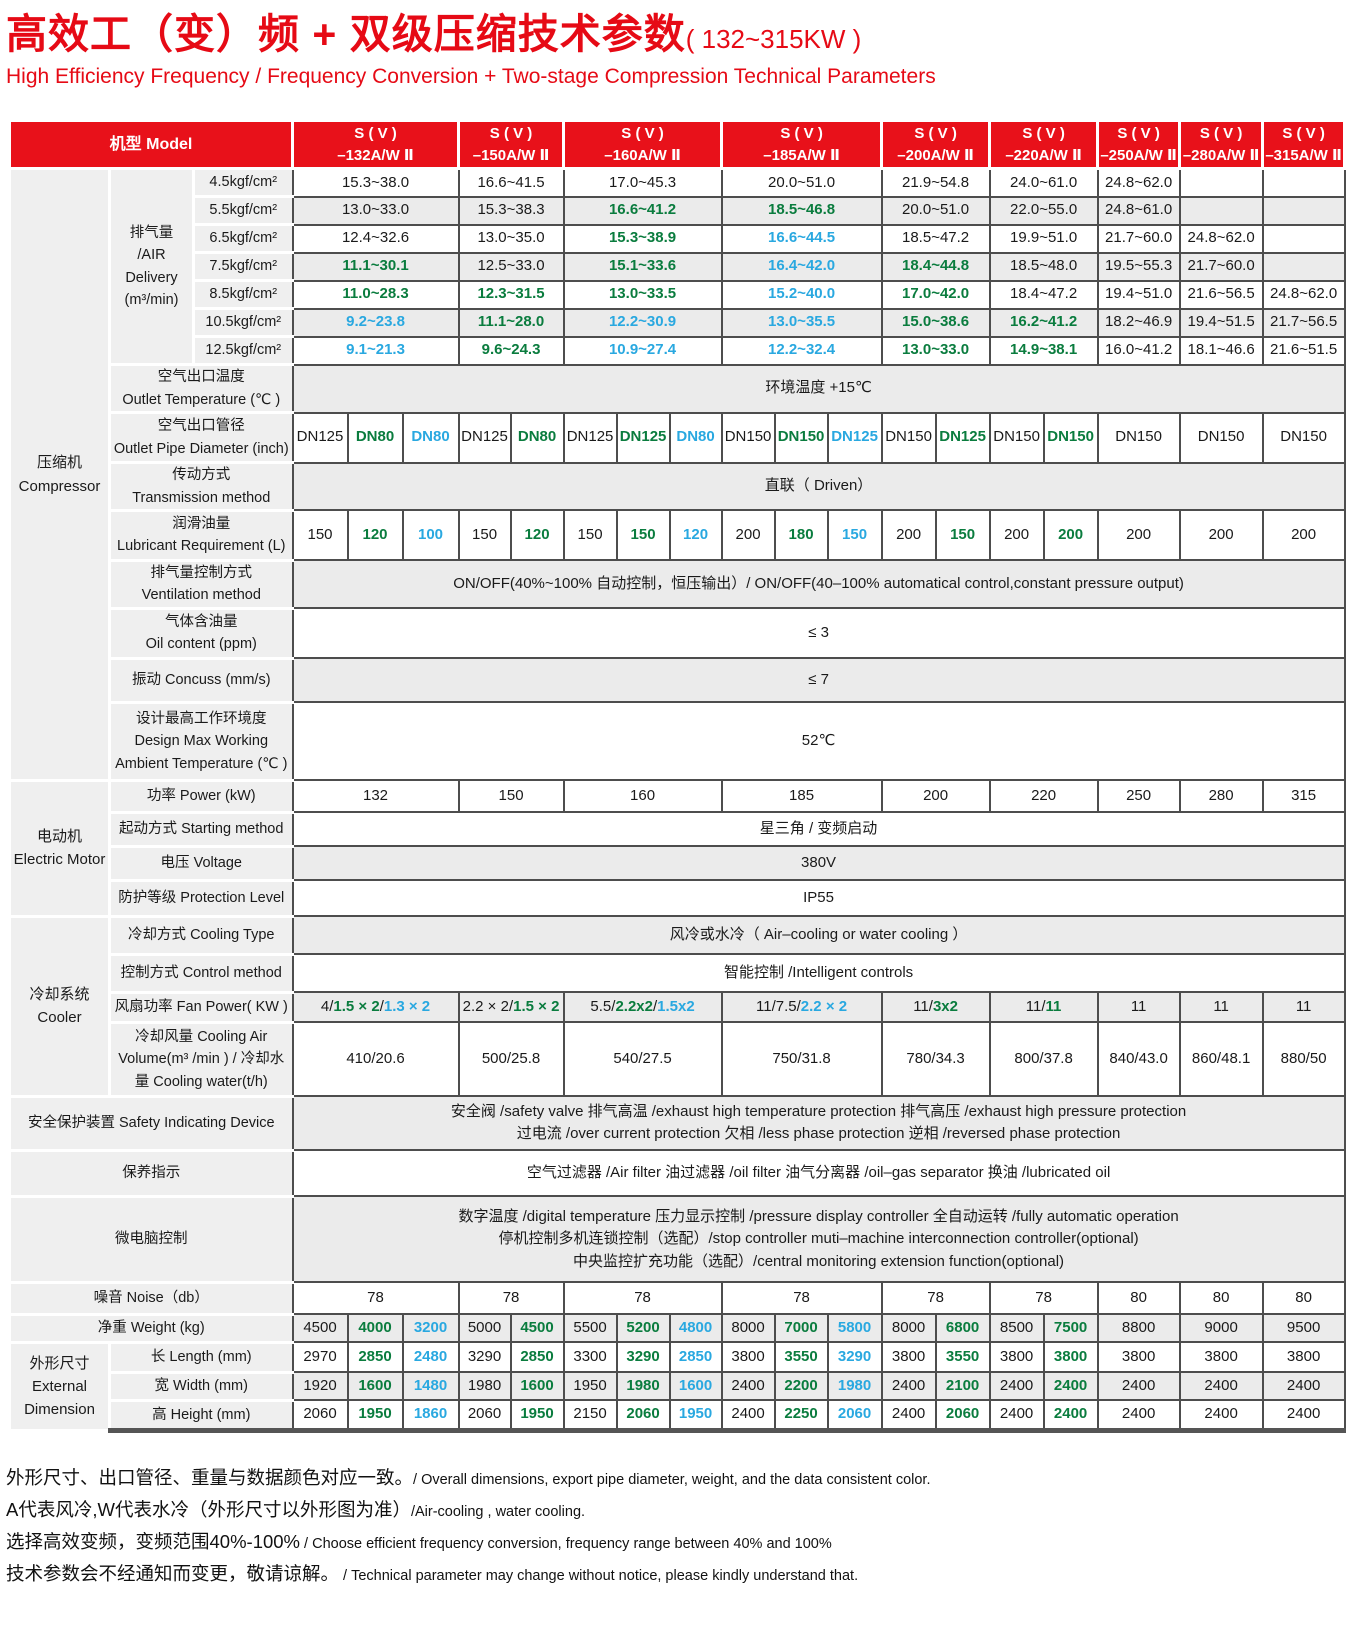 This screenshot has width=1348, height=1625. What do you see at coordinates (511, 294) in the screenshot?
I see `value-air-delivery: 12.3~31.5` at bounding box center [511, 294].